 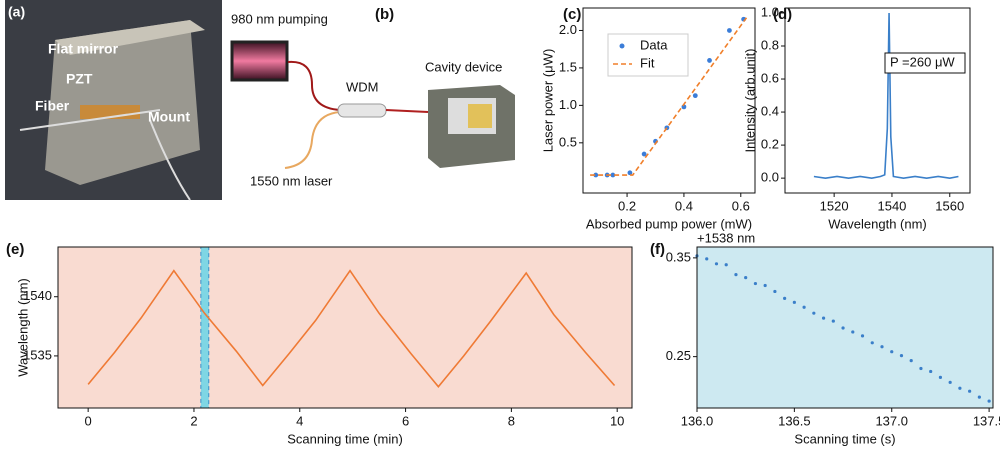 I want to click on y-tick-label: 0.6, so click(x=770, y=77).